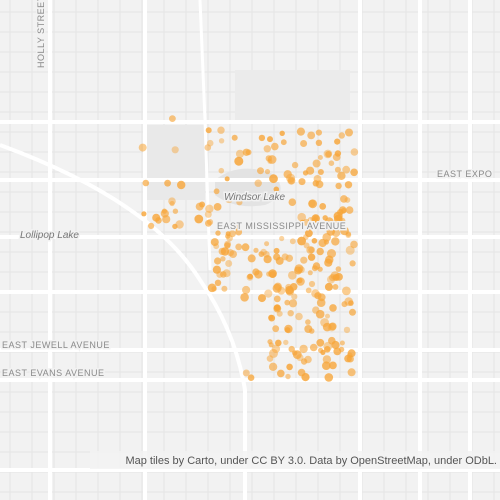 The width and height of the screenshot is (500, 500). What do you see at coordinates (248, 187) in the screenshot?
I see `lake` at bounding box center [248, 187].